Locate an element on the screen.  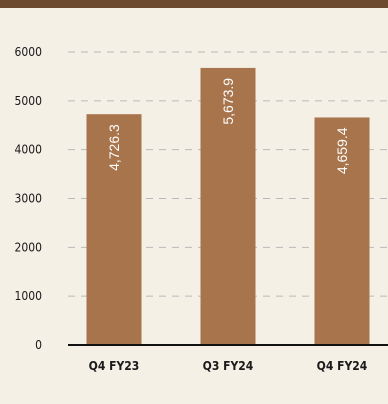
y-tick-label: 6000 is located at coordinates (29, 52).